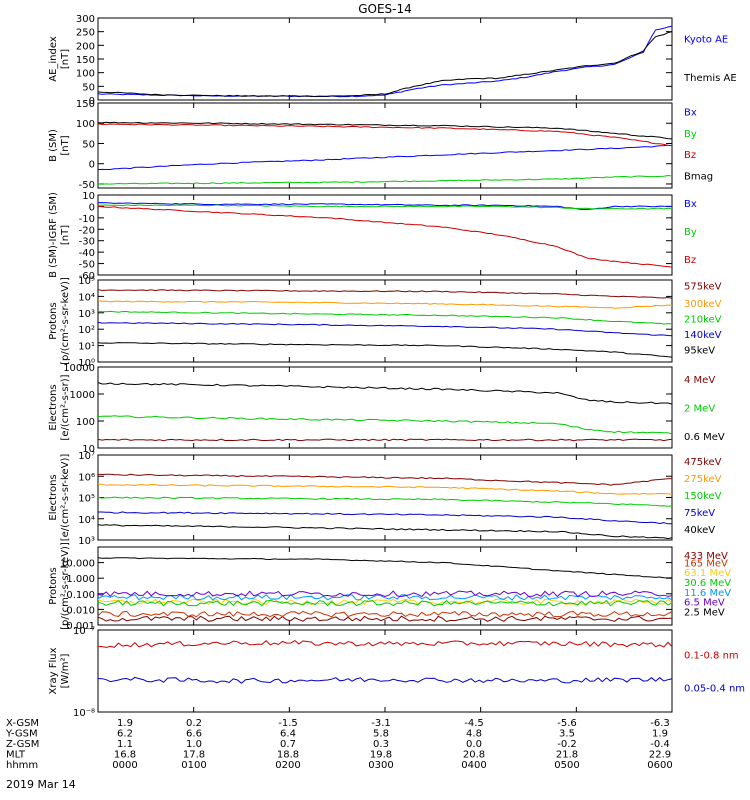  I want to click on orbit-cell: -3.1, so click(381, 723).